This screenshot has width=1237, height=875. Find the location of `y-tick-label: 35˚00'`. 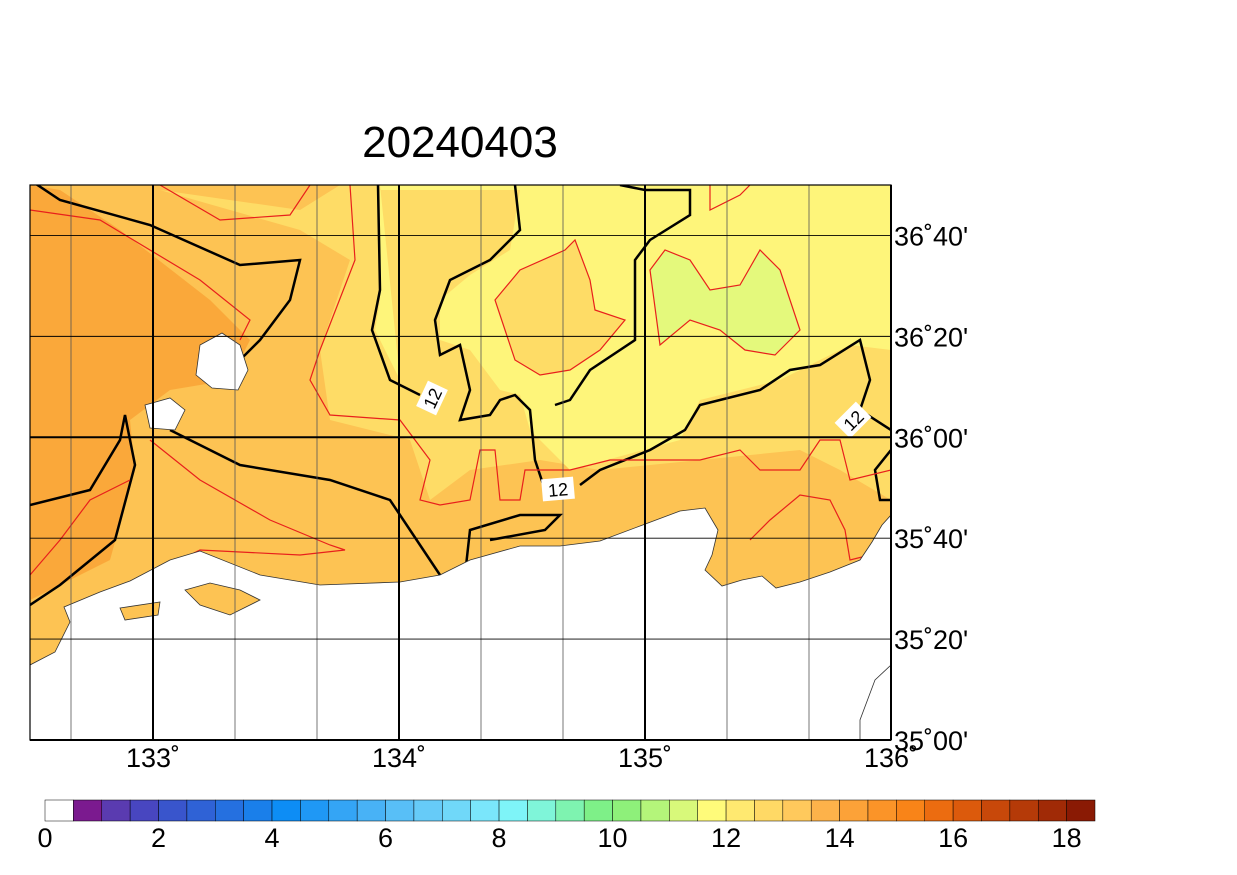

y-tick-label: 35˚00' is located at coordinates (931, 741).